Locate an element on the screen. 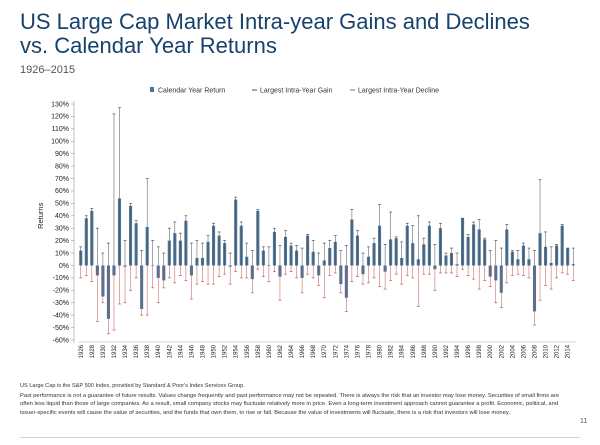 The height and width of the screenshot is (445, 600). x-tick-label: 1970 is located at coordinates (325, 351).